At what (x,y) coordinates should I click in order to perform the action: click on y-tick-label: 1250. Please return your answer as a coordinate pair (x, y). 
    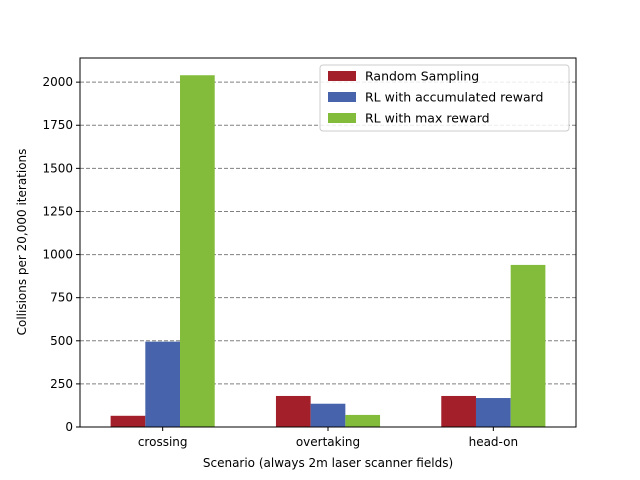
    Looking at the image, I should click on (57, 211).